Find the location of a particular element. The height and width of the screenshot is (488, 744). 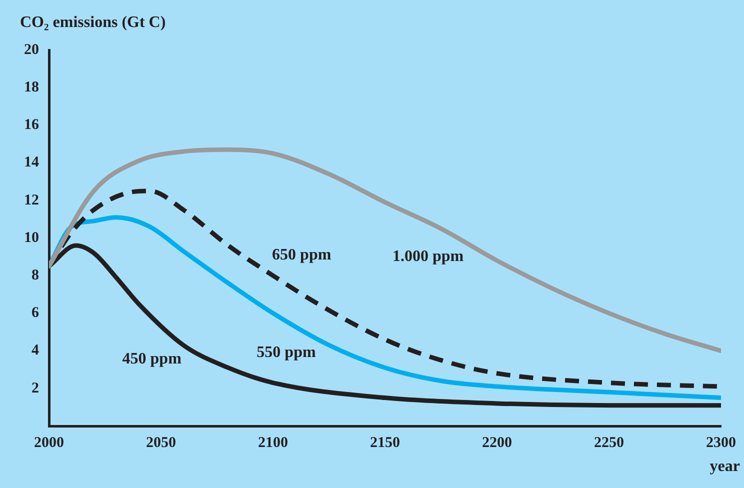

x-tick-label: 2200 is located at coordinates (497, 442).